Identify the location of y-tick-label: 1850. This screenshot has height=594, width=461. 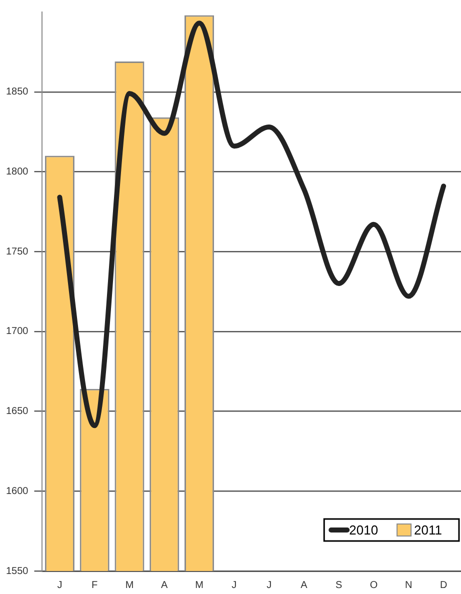
(17, 92).